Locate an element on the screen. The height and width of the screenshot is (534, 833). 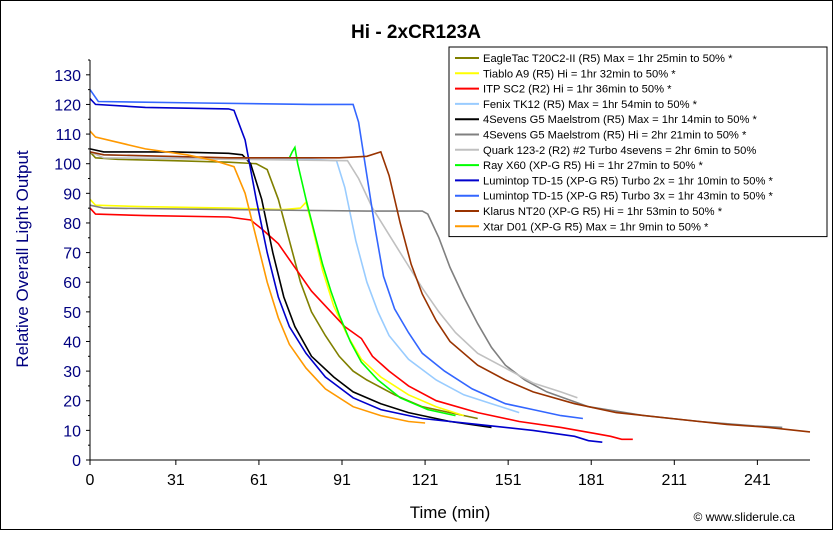
legend-entry-2: Tiablo A9 (R5) Hi = 1hr 32min to 50% * is located at coordinates (579, 74).